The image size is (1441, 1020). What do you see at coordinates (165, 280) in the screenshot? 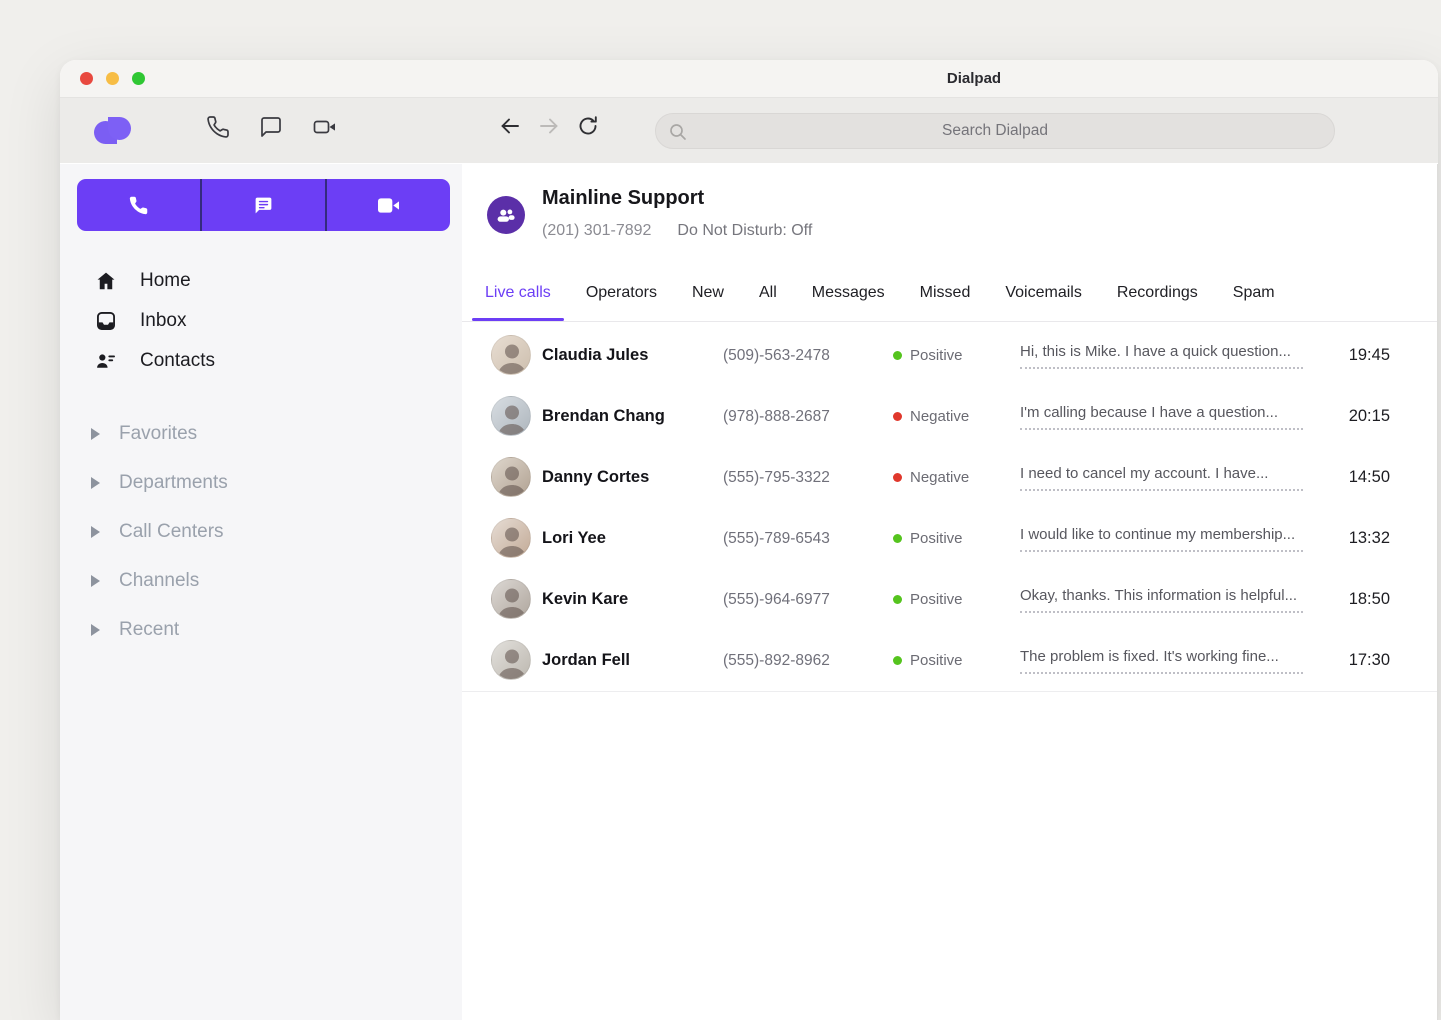
I see `sidebar-item-label: Home` at bounding box center [165, 280].